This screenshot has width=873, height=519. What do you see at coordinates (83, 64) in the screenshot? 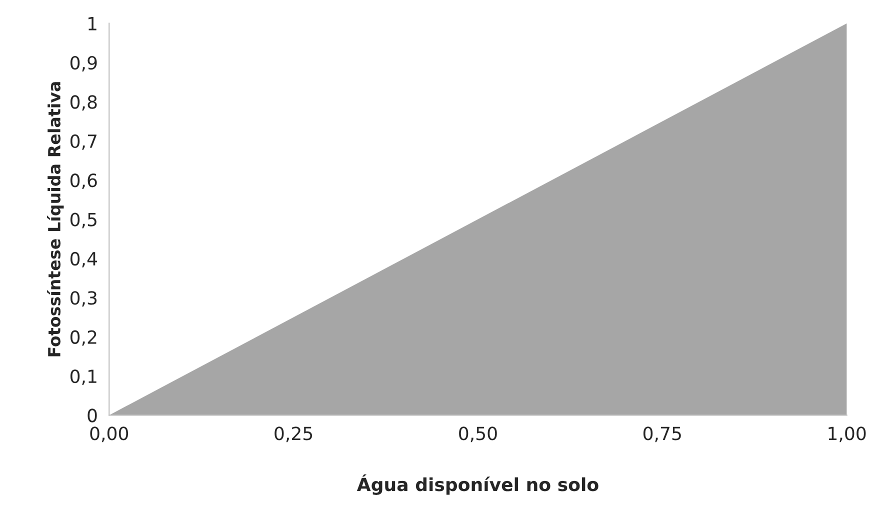
I see `y-tick-label: 0,9` at bounding box center [83, 64].